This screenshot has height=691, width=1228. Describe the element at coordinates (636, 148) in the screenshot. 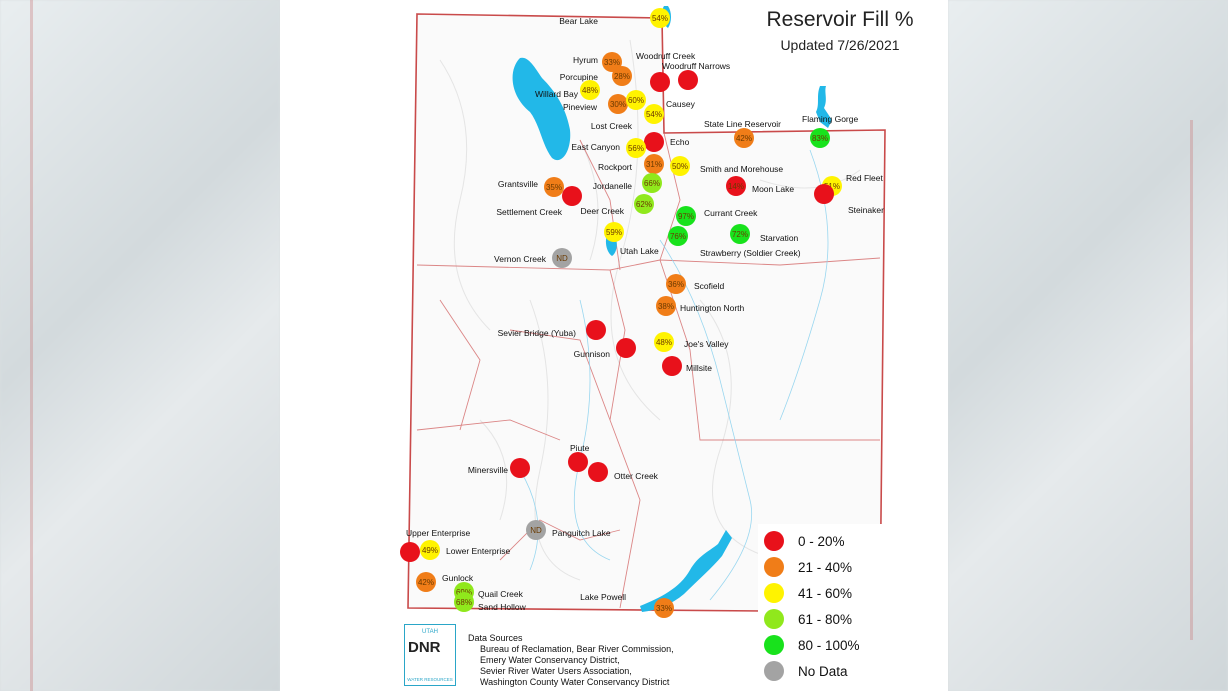

I see `reservoir-percent: 56%` at that location.